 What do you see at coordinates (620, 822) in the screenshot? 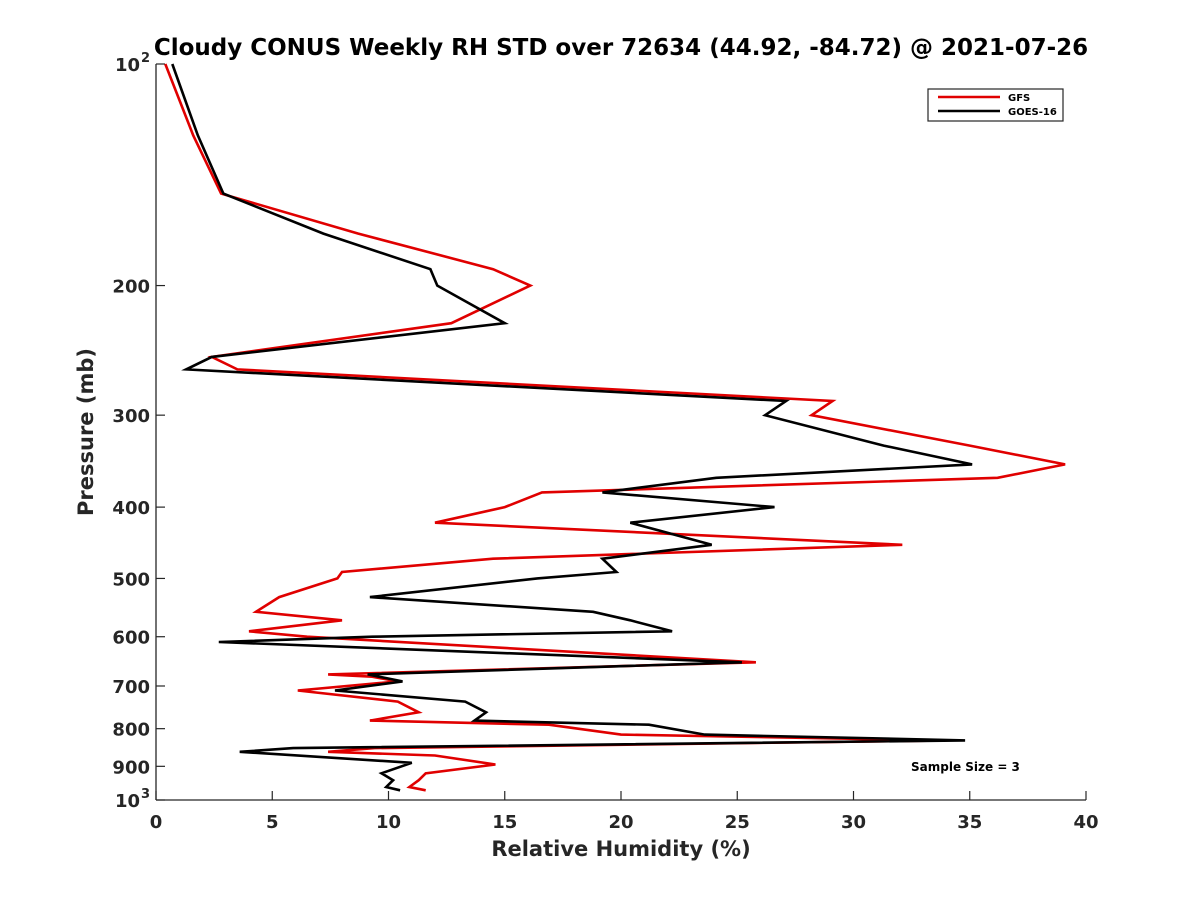
I see `x-tick-label: 20` at bounding box center [620, 822].